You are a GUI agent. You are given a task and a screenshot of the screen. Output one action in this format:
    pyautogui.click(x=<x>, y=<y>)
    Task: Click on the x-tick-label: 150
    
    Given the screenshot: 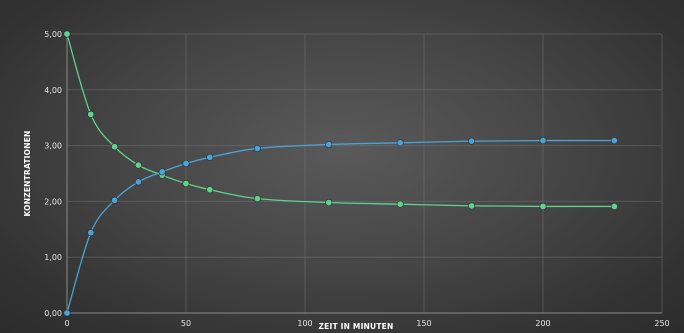 What is the action you would take?
    pyautogui.click(x=423, y=323)
    